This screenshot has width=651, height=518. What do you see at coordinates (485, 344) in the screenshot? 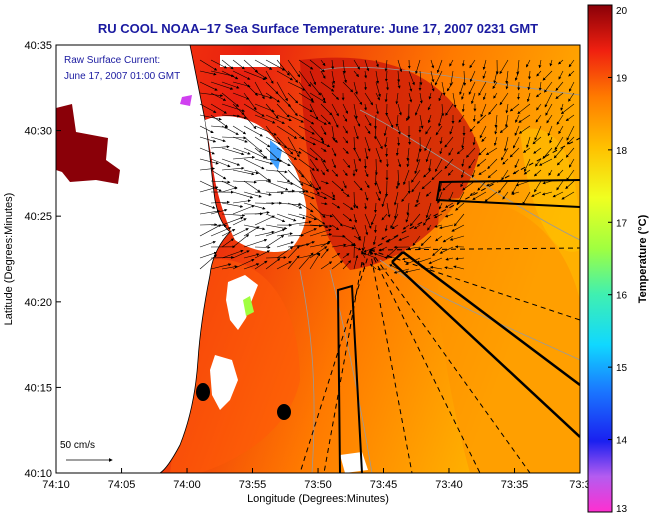
I see `sector-box-diagonal` at bounding box center [485, 344].